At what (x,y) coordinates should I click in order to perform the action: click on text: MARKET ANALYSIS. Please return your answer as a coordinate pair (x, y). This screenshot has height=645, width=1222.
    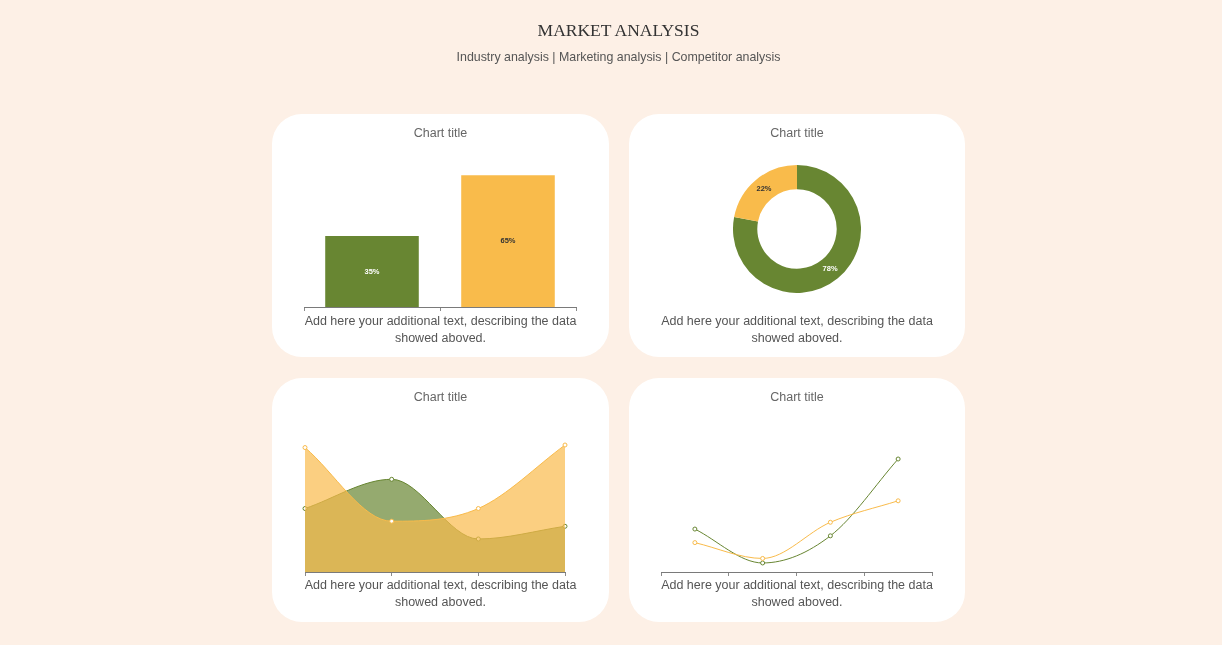
    Looking at the image, I should click on (618, 30).